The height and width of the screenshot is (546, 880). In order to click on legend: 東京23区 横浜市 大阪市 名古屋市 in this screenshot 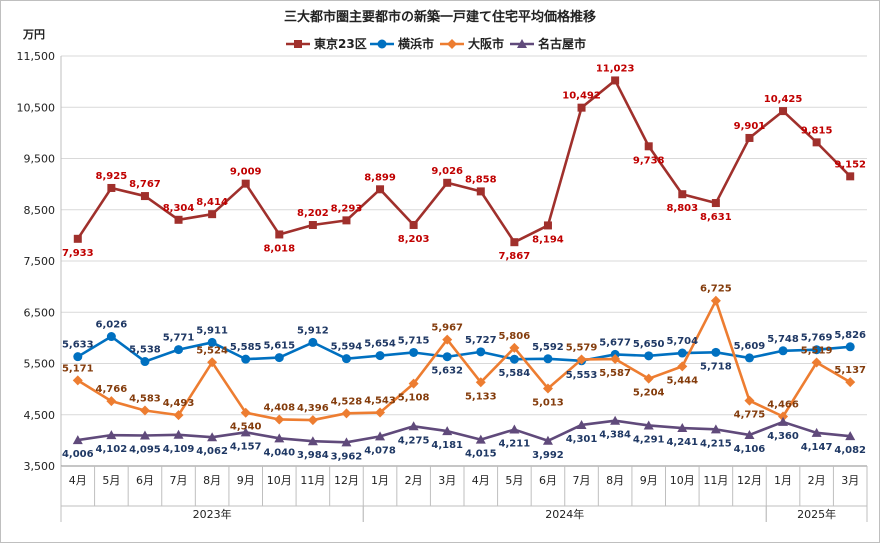, I will do `click(436, 43)`.